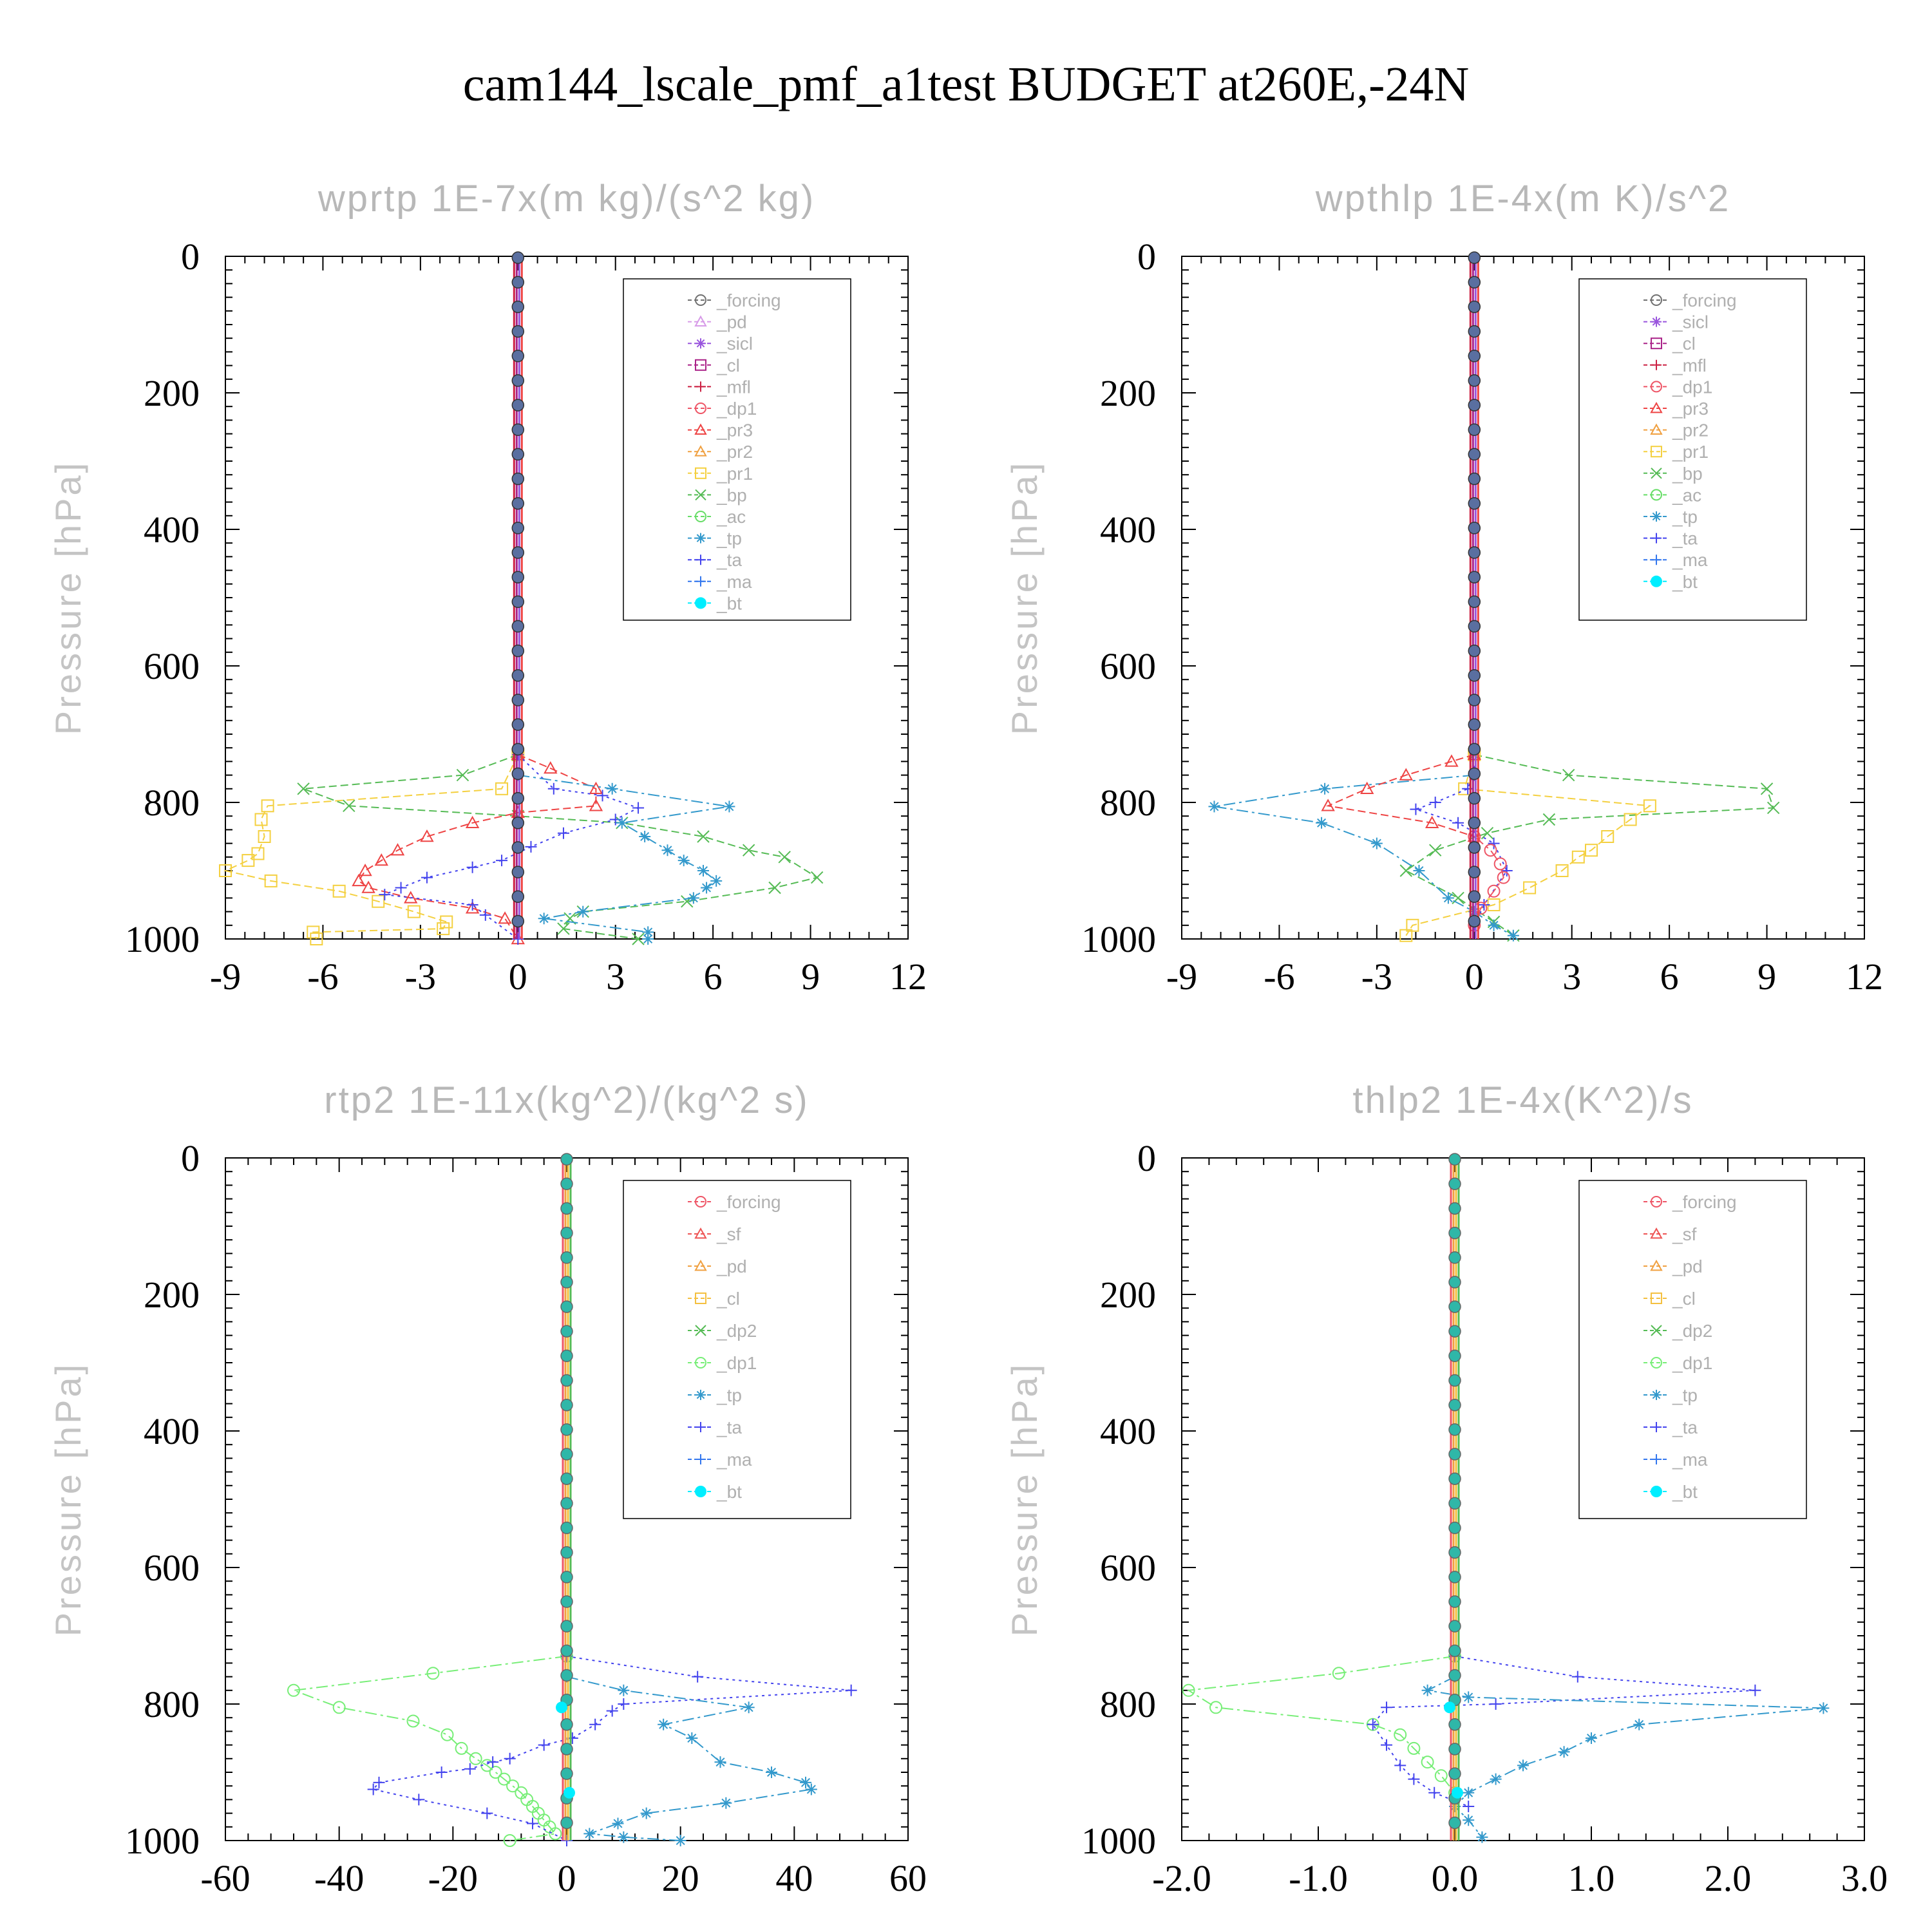  I want to click on legend-item: _bt, so click(1671, 582).